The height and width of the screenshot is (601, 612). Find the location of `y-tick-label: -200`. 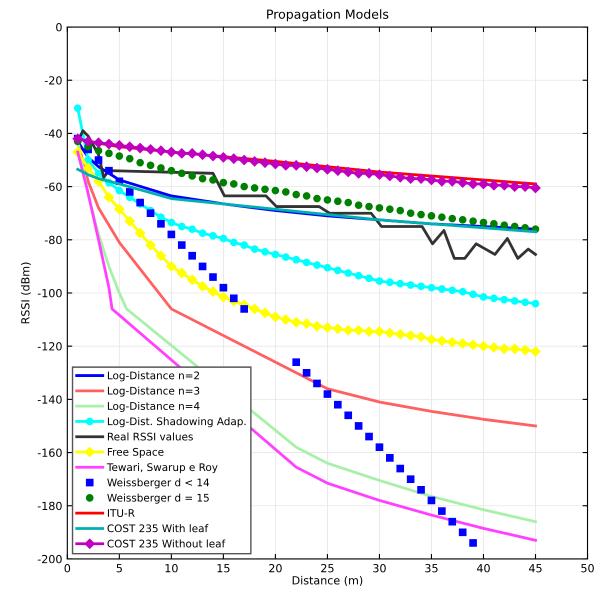

y-tick-label: -200 is located at coordinates (50, 559).